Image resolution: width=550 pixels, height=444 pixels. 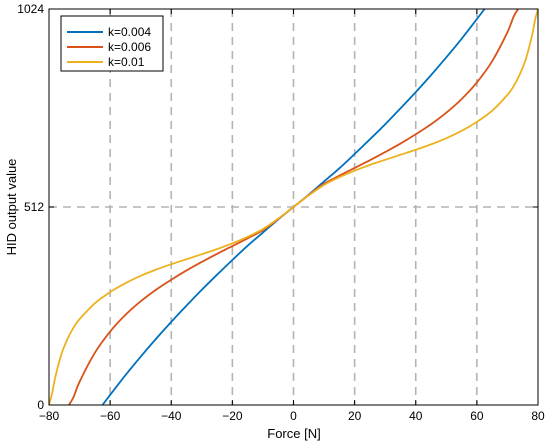 I want to click on x-tick-label: 20, so click(x=355, y=416).